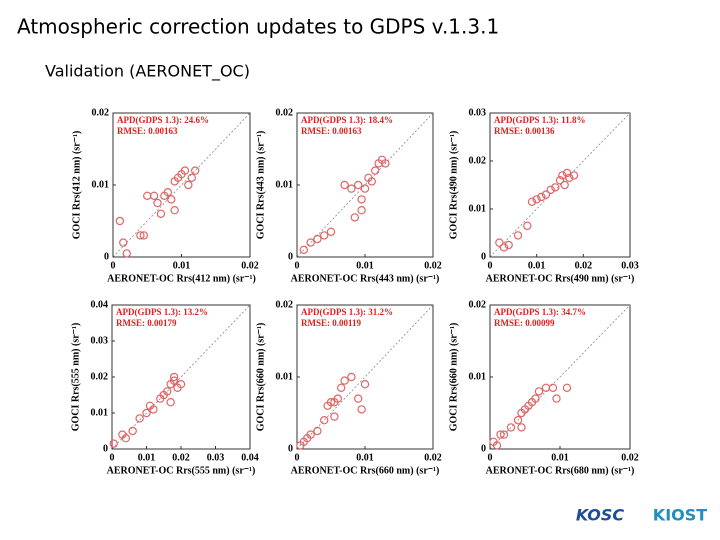 The height and width of the screenshot is (540, 720). Describe the element at coordinates (560, 470) in the screenshot. I see `x-axis-label: AERONET-OC Rrs(680 nm) (sr⁻¹)` at that location.